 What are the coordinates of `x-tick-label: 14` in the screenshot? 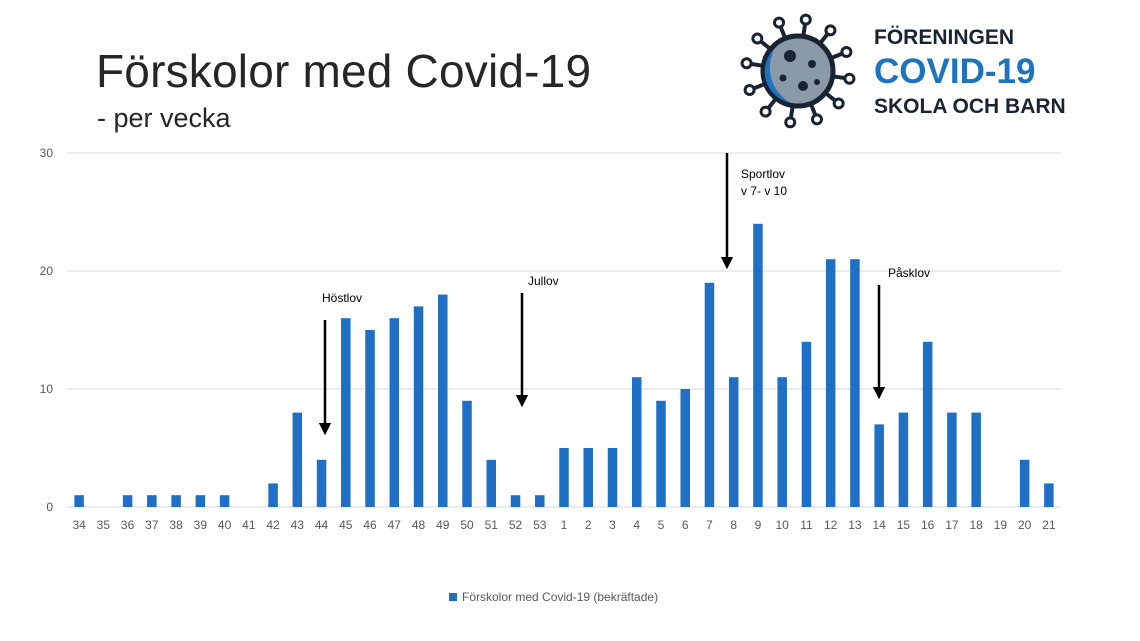 It's located at (879, 525).